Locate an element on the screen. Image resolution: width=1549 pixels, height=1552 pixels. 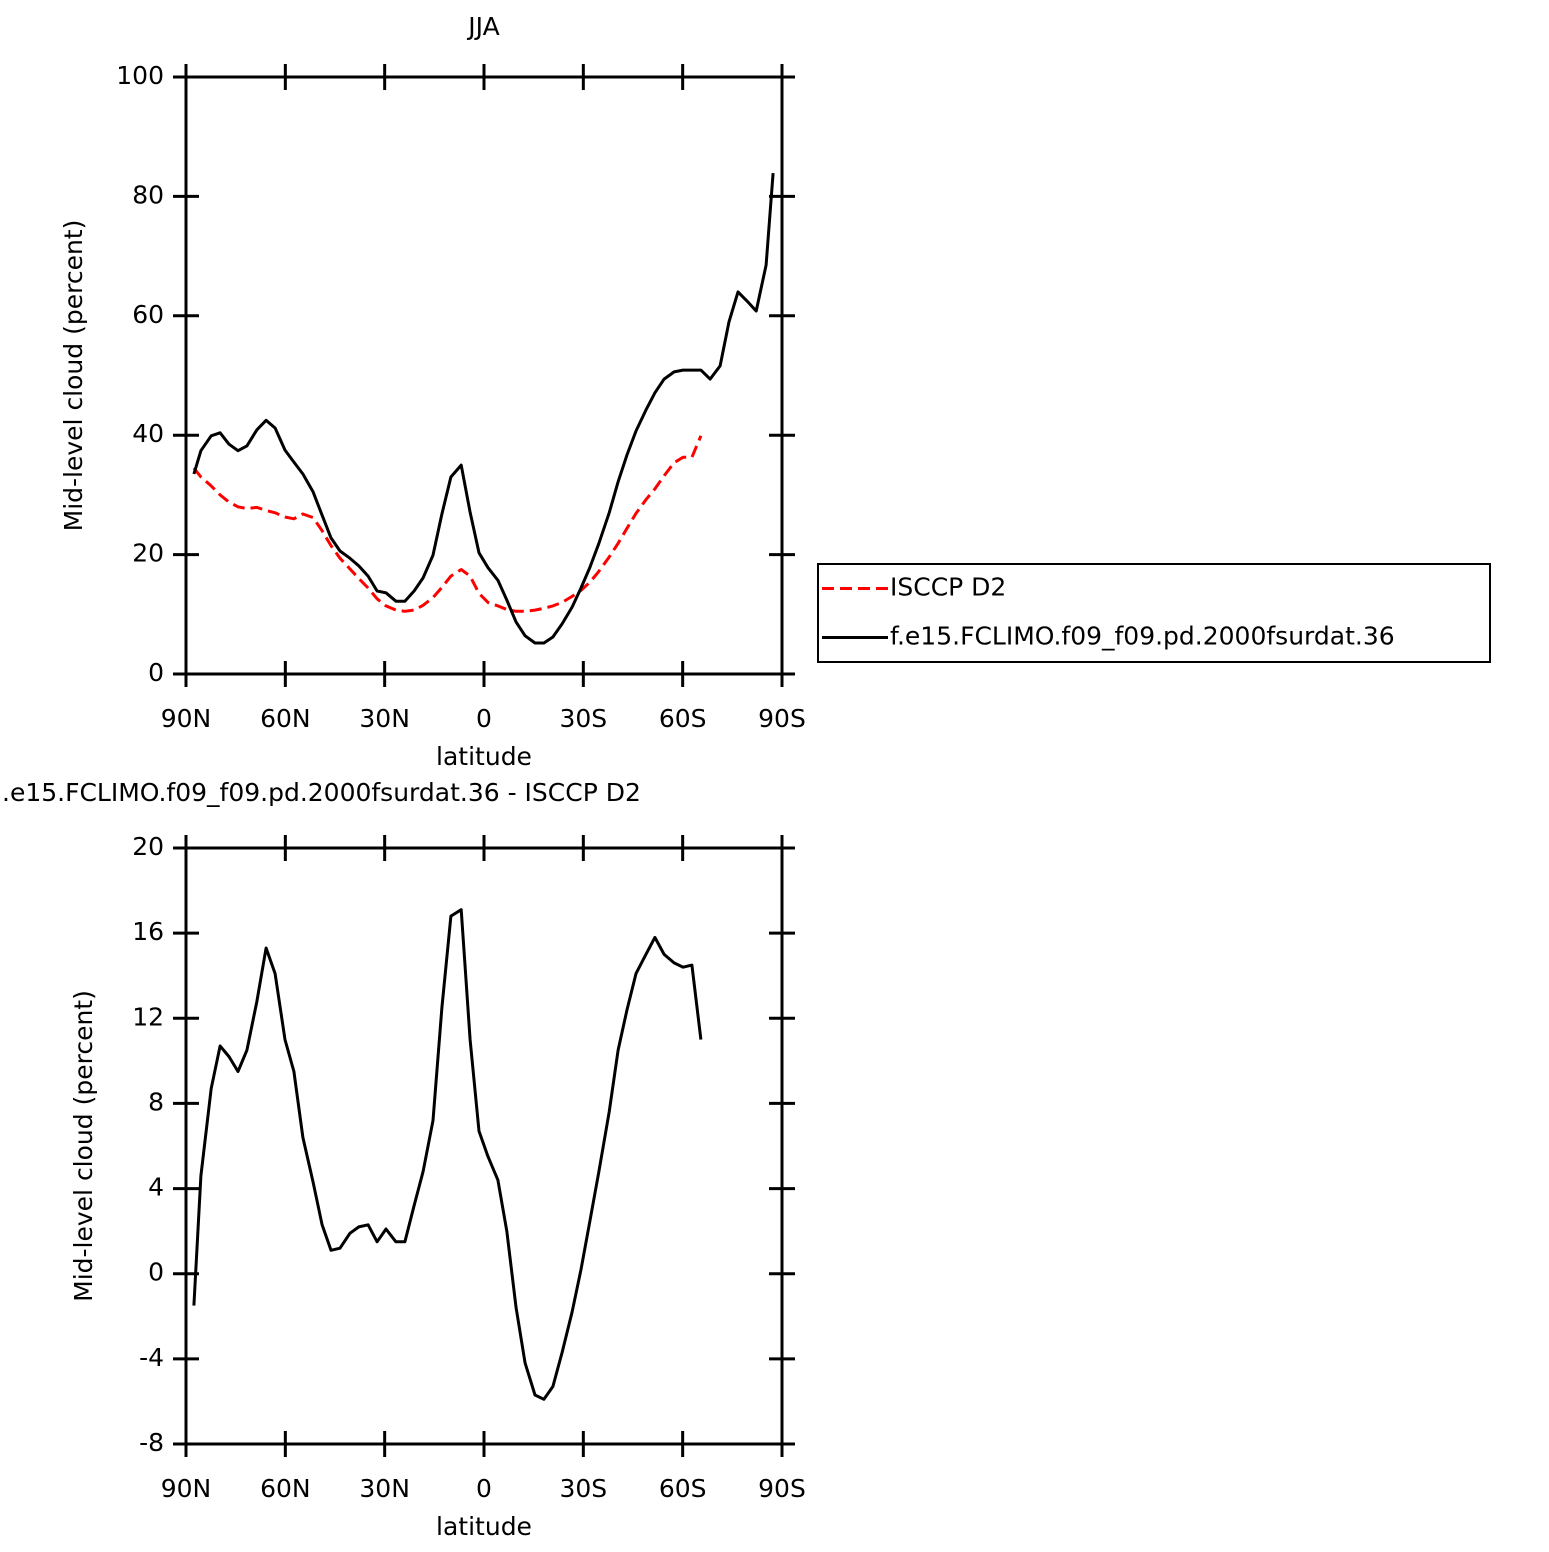
legend-box is located at coordinates (1154, 613).